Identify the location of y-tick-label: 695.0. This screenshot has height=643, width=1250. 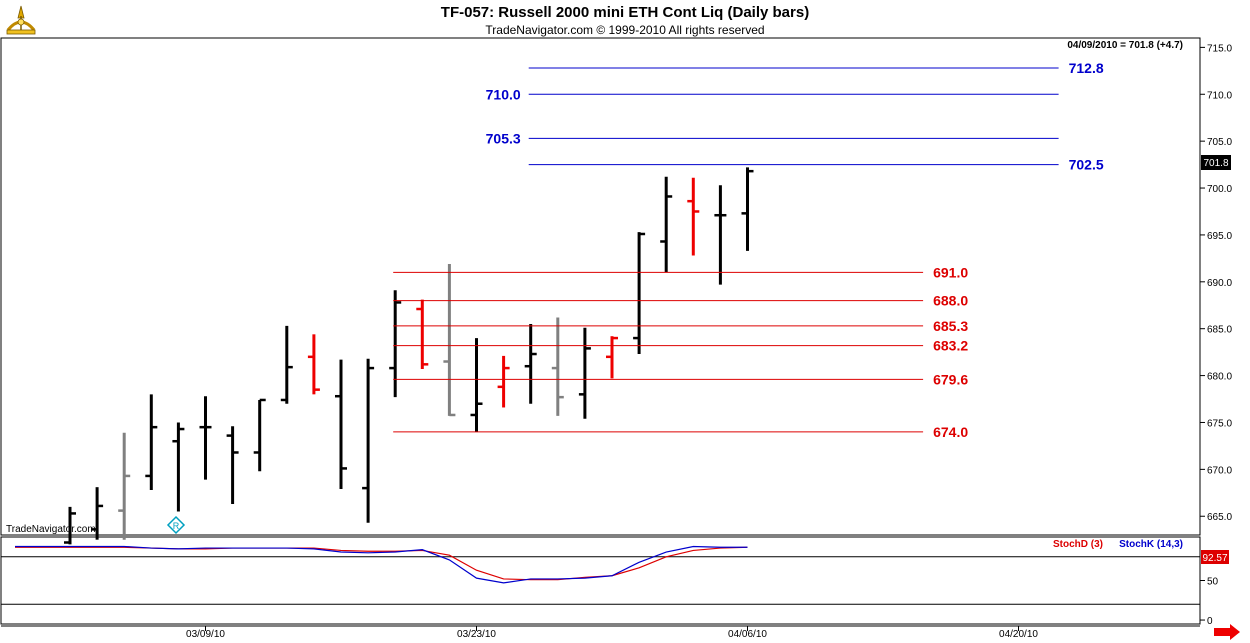
(1219, 236).